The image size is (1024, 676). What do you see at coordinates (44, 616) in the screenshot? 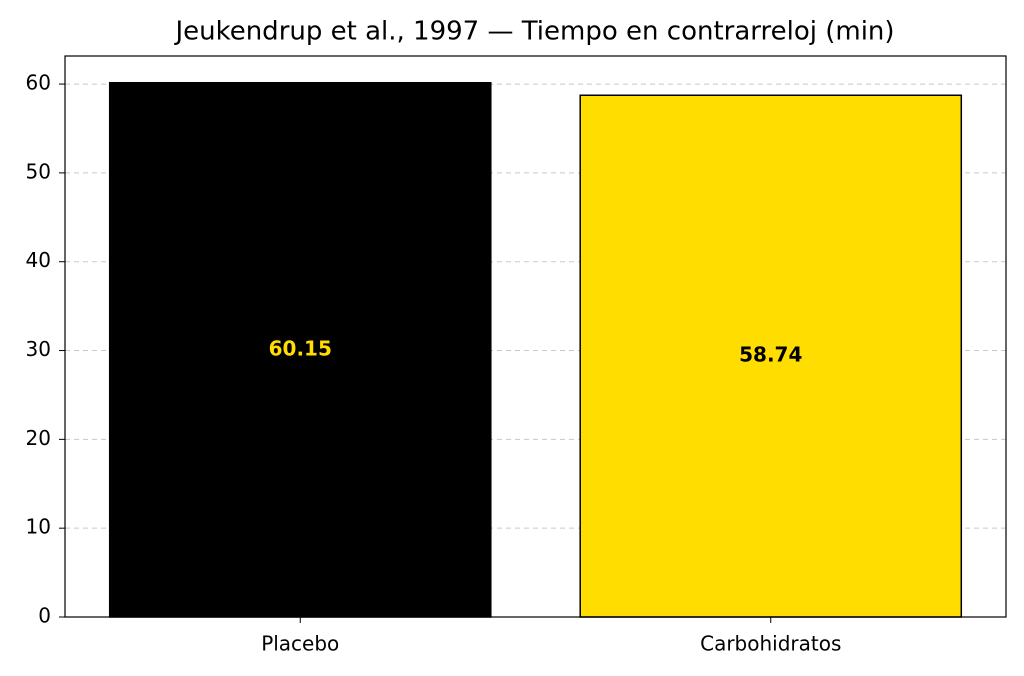
I see `y-tick-label: 0` at bounding box center [44, 616].